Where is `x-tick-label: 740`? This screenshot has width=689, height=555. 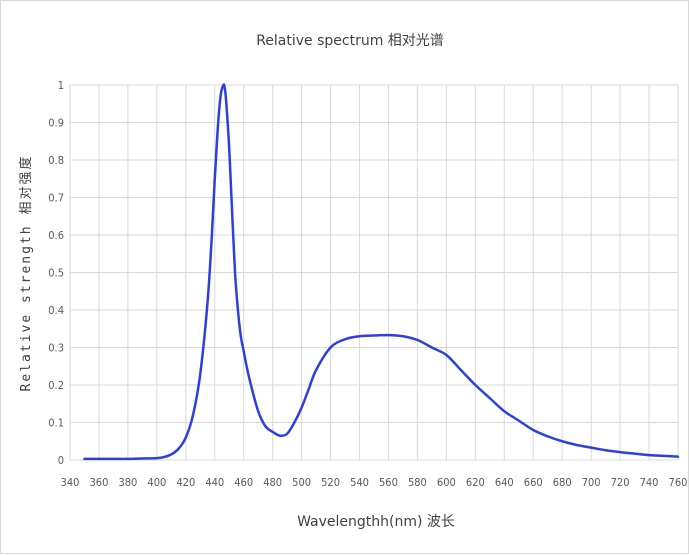
x-tick-label: 740 is located at coordinates (649, 482).